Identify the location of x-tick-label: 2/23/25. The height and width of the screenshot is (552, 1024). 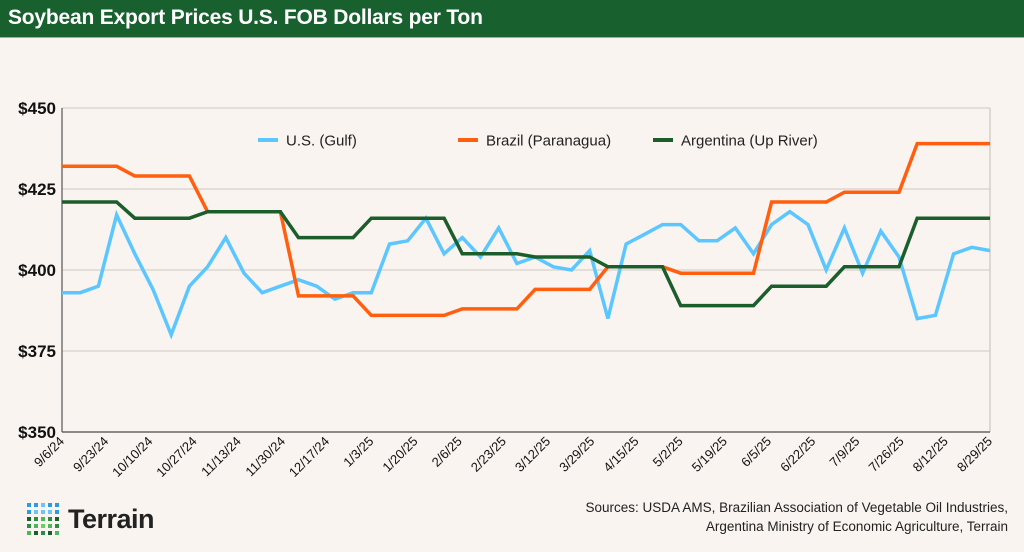
(488, 454).